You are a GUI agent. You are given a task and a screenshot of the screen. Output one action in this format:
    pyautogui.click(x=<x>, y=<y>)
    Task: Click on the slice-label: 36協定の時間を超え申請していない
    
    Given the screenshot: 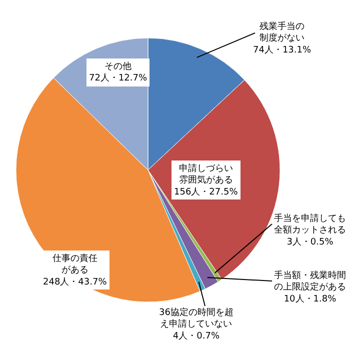 What is the action you would take?
    pyautogui.click(x=196, y=318)
    